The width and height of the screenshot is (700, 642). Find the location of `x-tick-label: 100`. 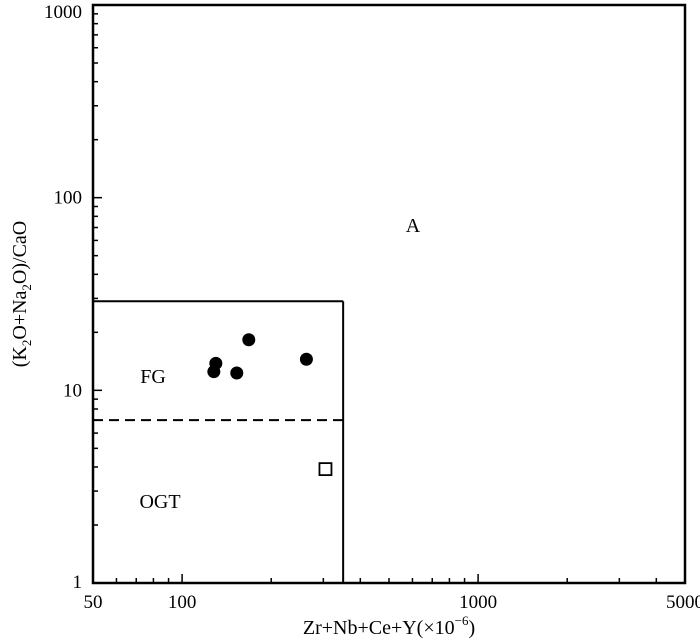

x-tick-label: 100 is located at coordinates (182, 602).